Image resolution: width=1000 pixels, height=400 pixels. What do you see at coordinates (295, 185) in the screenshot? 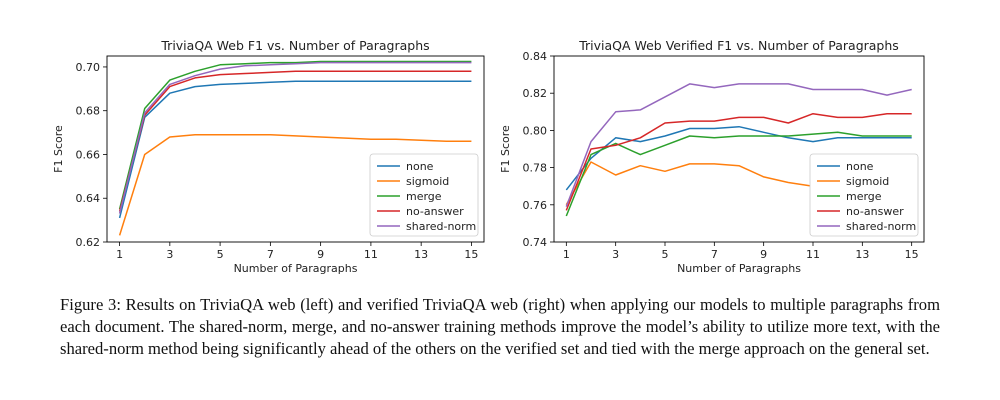
I see `series-line-sigmoid` at bounding box center [295, 185].